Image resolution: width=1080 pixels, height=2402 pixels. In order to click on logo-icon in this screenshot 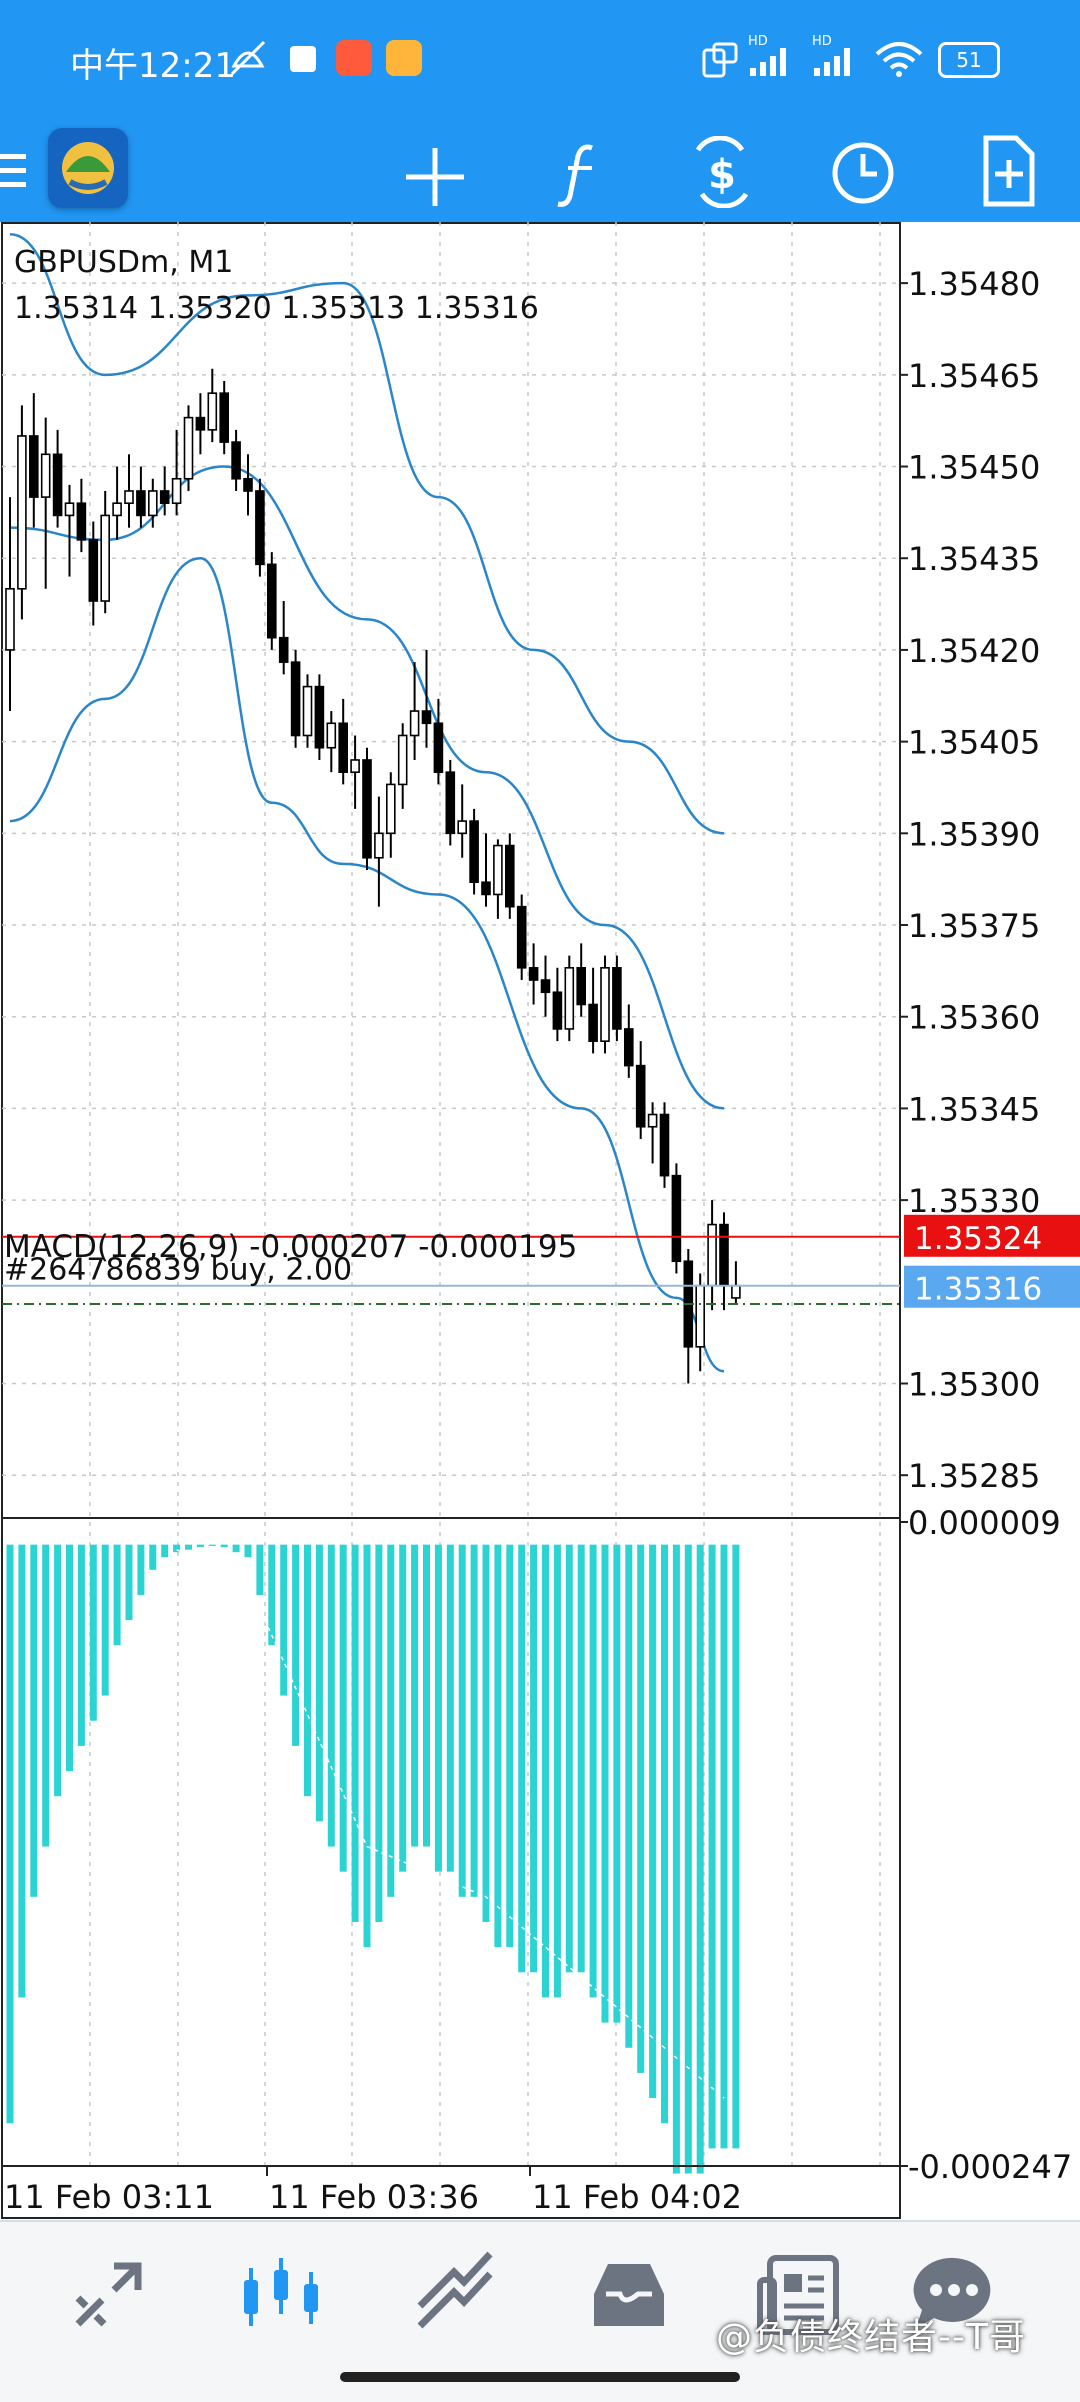, I will do `click(88, 168)`.